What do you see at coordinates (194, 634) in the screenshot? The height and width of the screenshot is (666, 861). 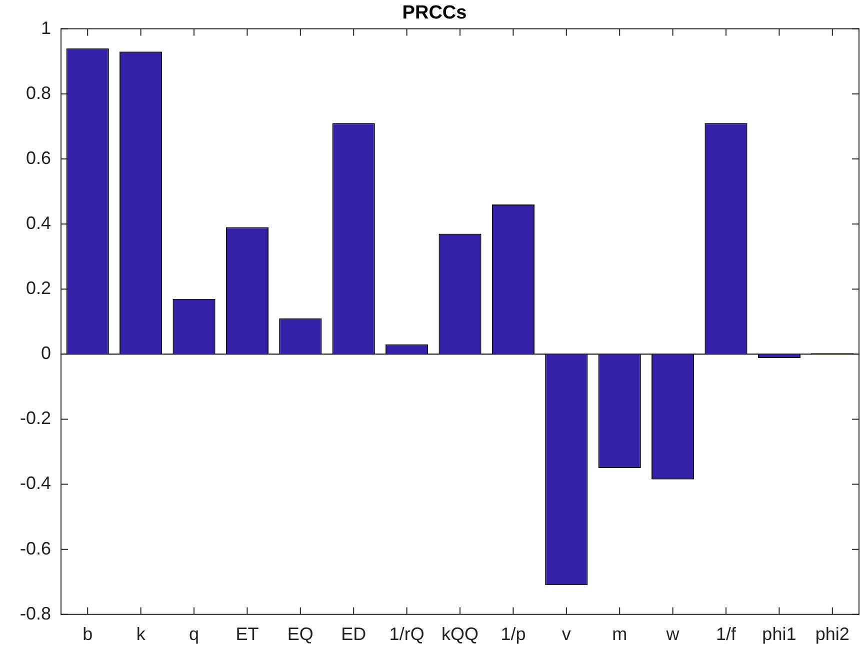 I see `x-tick-label: q` at bounding box center [194, 634].